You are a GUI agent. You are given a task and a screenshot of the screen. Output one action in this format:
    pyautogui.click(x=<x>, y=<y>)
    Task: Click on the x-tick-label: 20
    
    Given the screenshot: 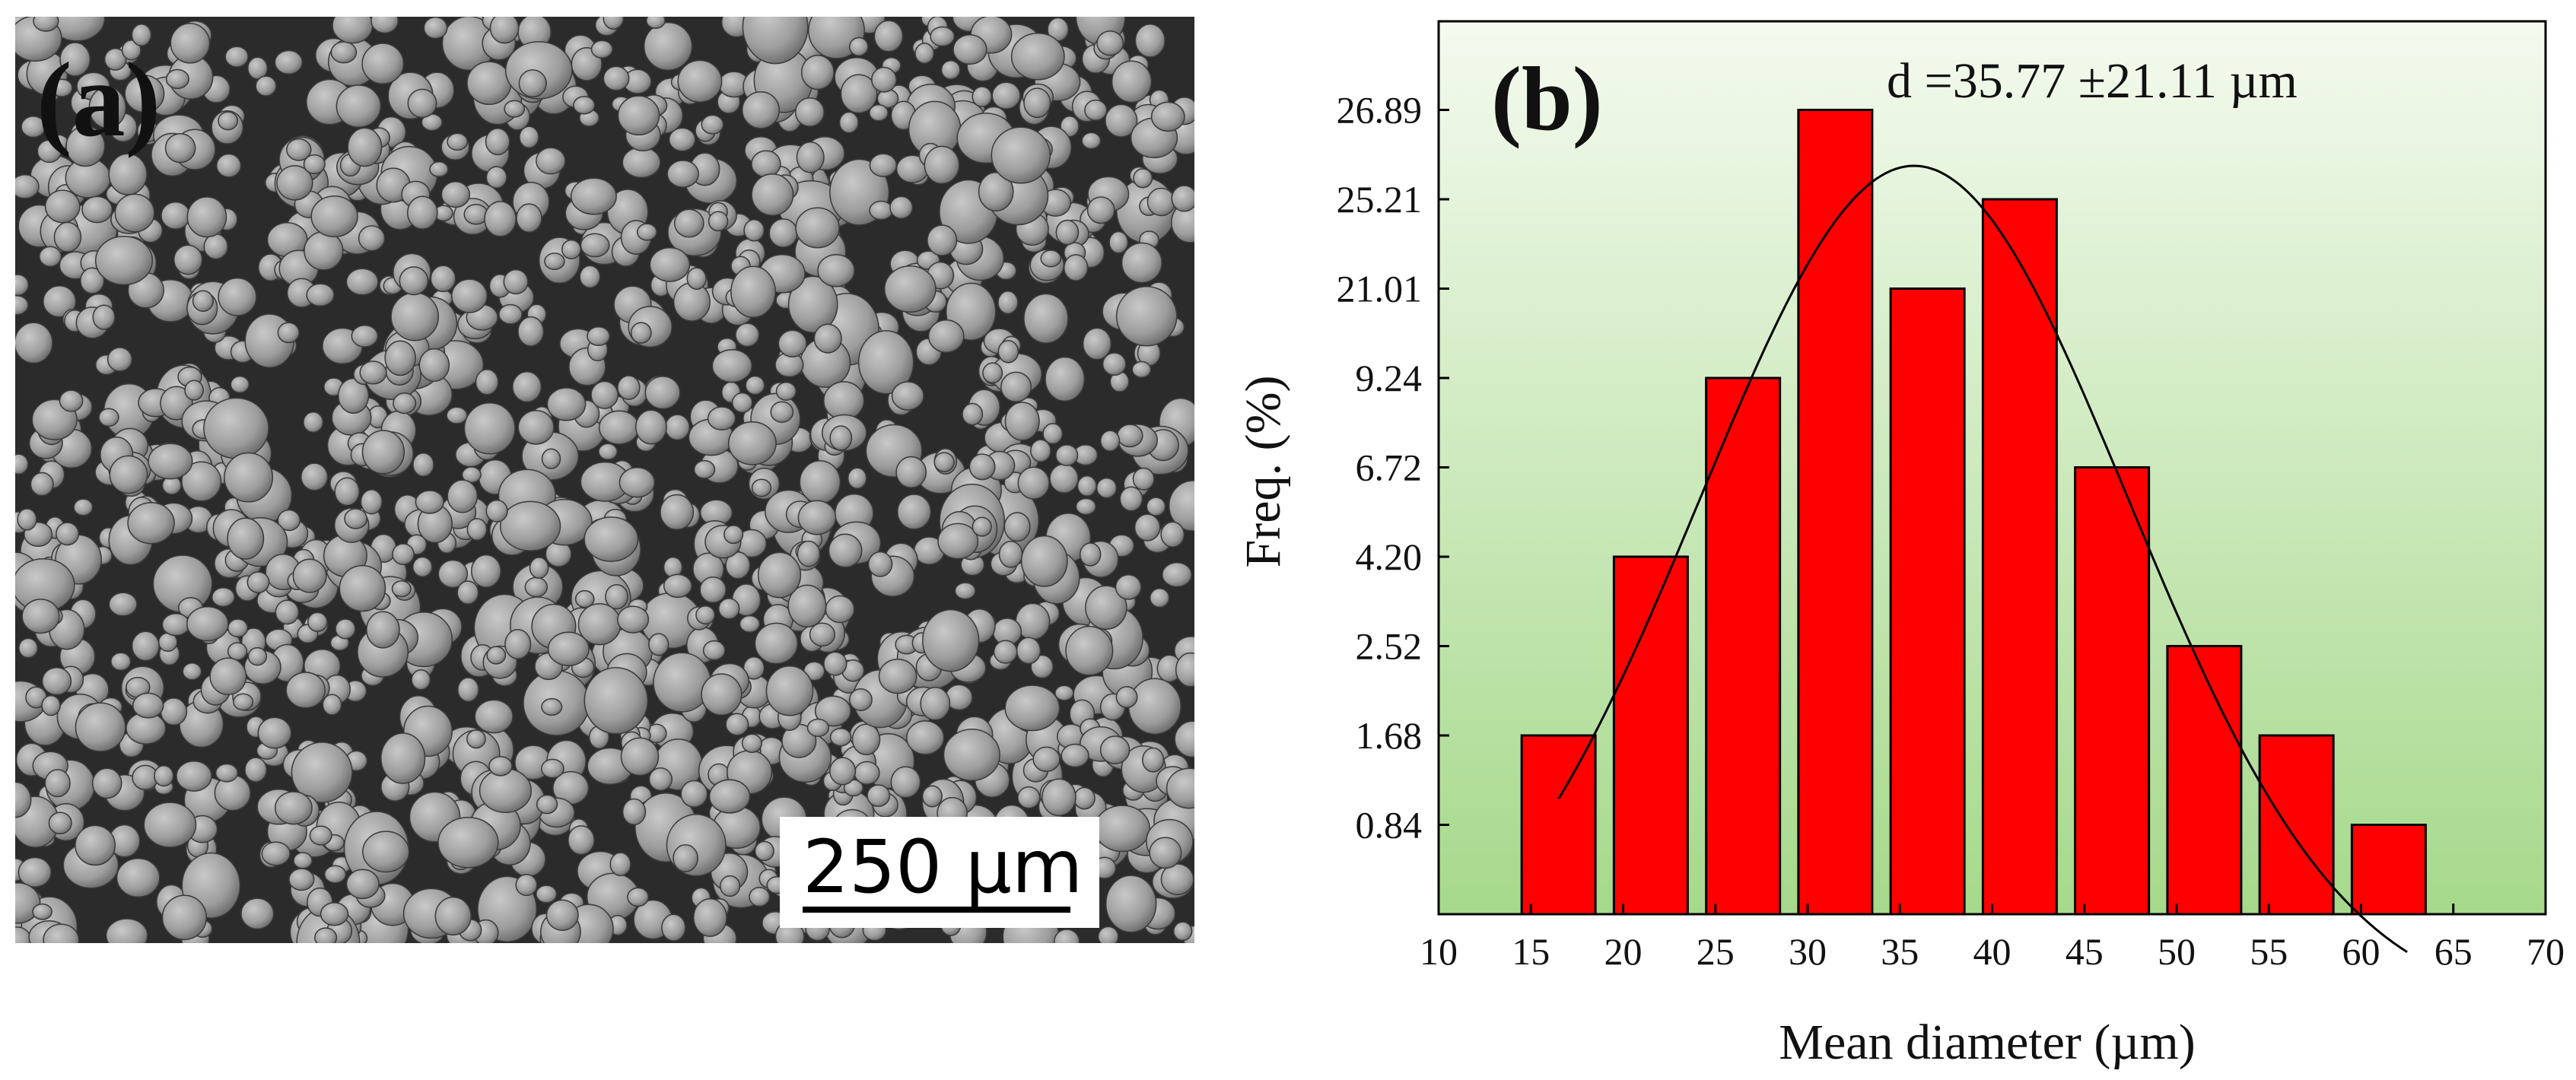 What is the action you would take?
    pyautogui.click(x=1623, y=951)
    